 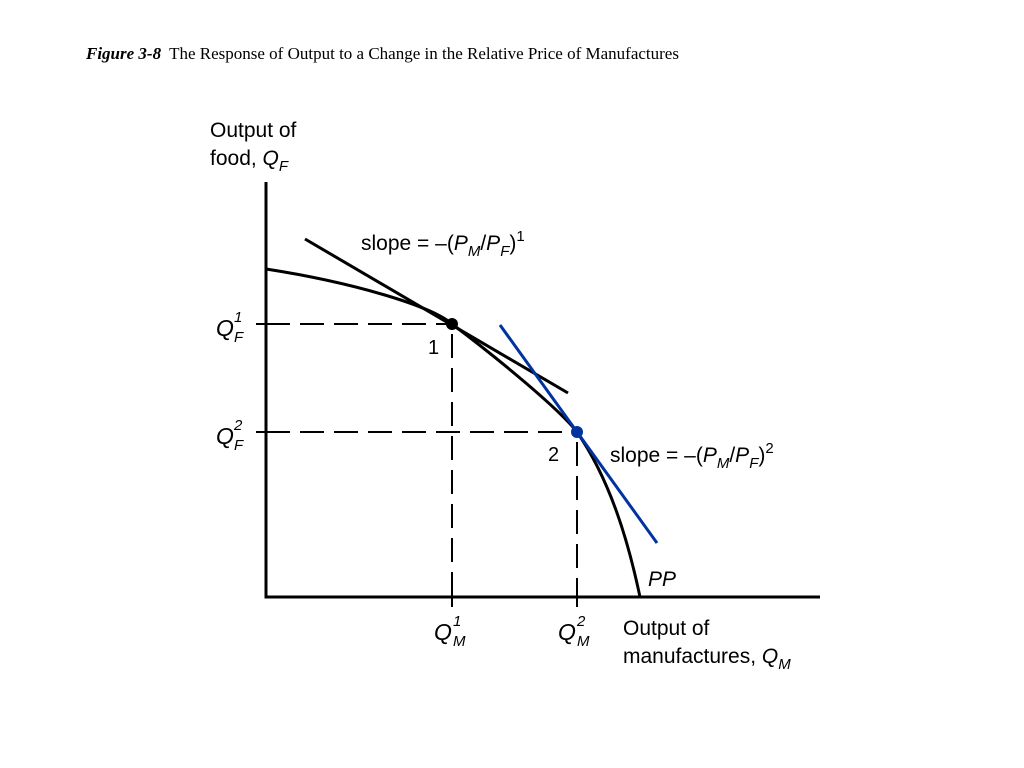 I want to click on point-2-label: 2, so click(x=553, y=455).